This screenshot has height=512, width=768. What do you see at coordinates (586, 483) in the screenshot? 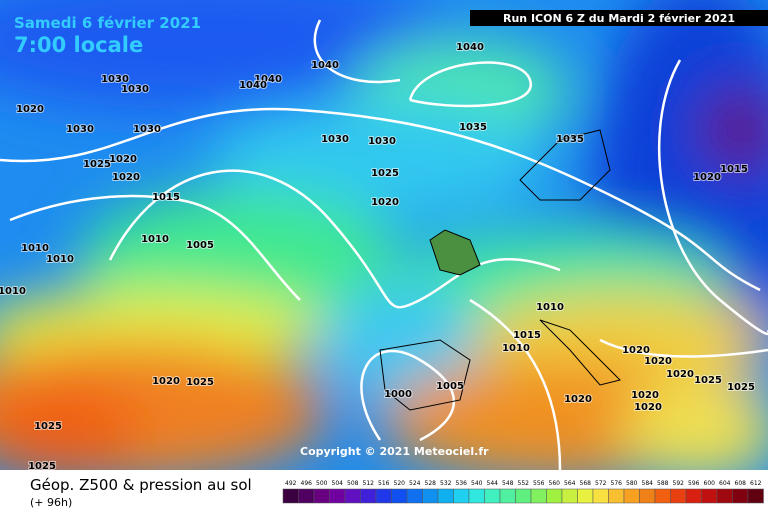
I see `colorbar-label: 568` at bounding box center [586, 483].